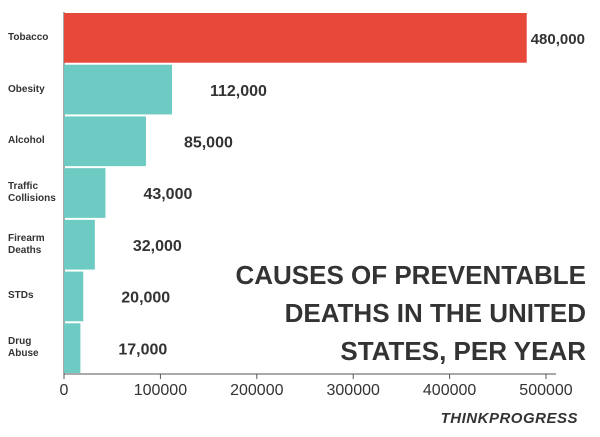 Image resolution: width=600 pixels, height=437 pixels. I want to click on category-label: STDs, so click(21, 296).